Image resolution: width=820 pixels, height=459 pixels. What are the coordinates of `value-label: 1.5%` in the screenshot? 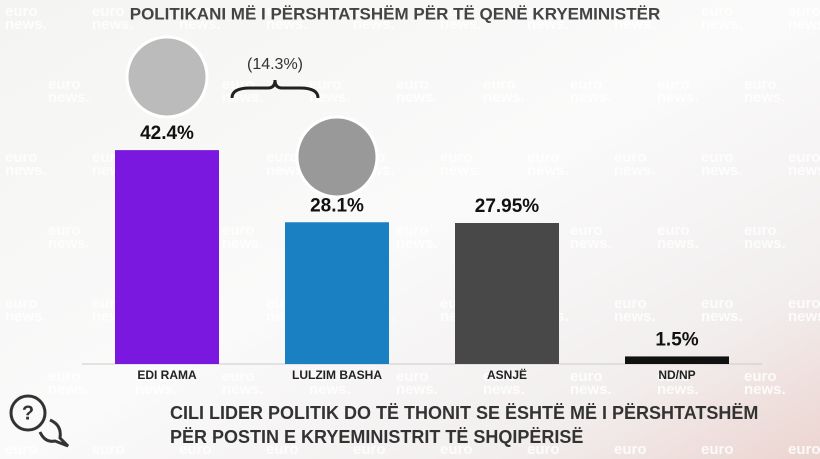 It's located at (676, 339).